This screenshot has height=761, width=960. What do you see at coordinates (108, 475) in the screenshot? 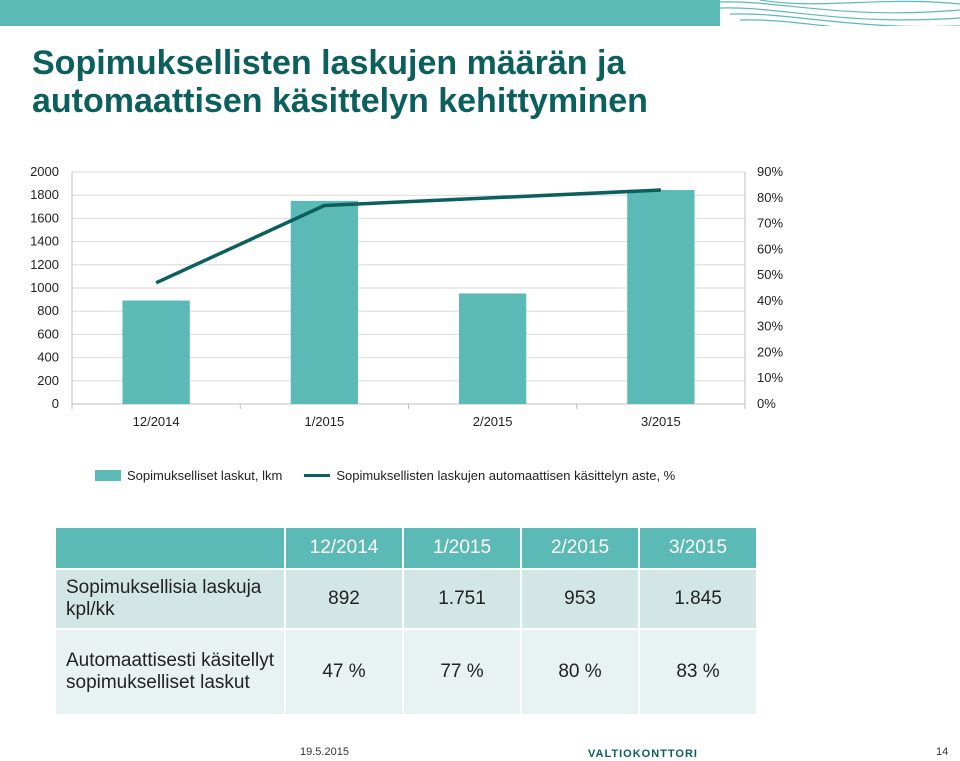
I see `legend-swatch-bar` at bounding box center [108, 475].